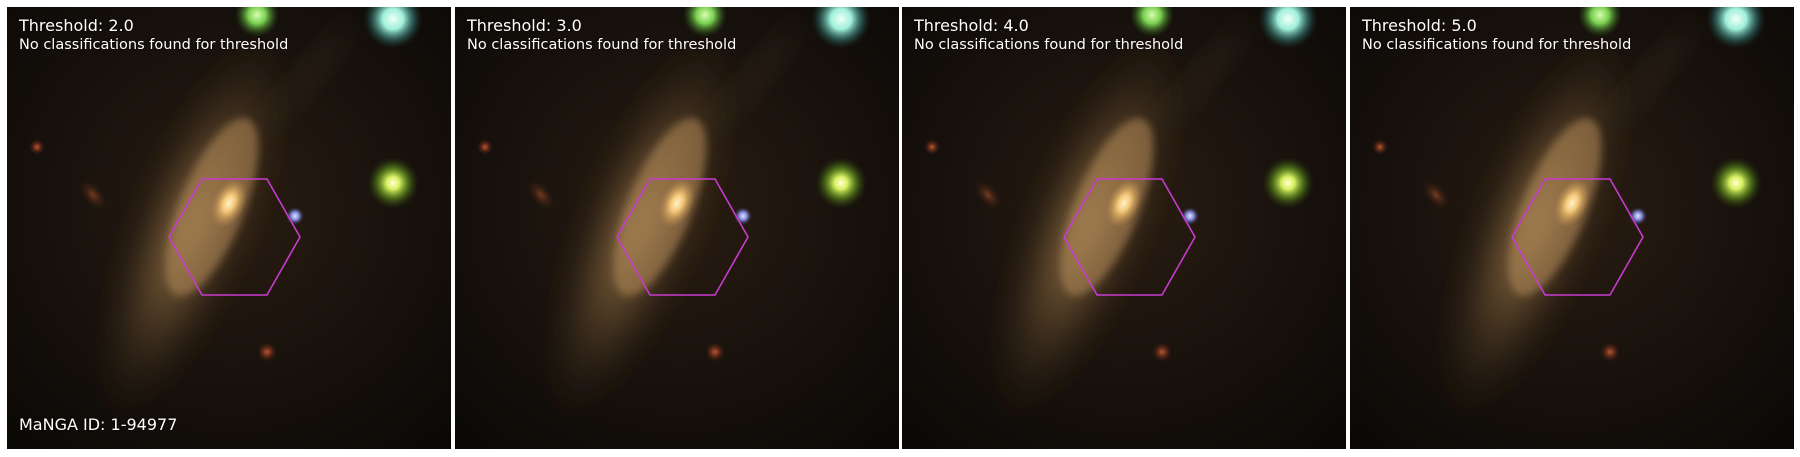 Image resolution: width=1800 pixels, height=457 pixels. What do you see at coordinates (76, 25) in the screenshot?
I see `threshold-label: Threshold: 2.0` at bounding box center [76, 25].